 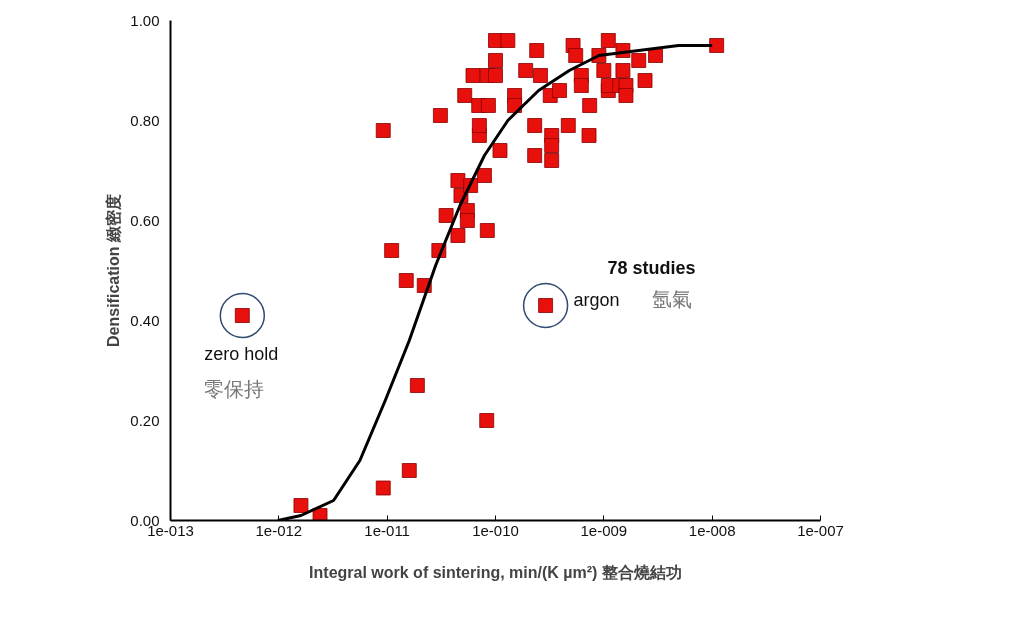 I want to click on annotation: argon, so click(x=596, y=299).